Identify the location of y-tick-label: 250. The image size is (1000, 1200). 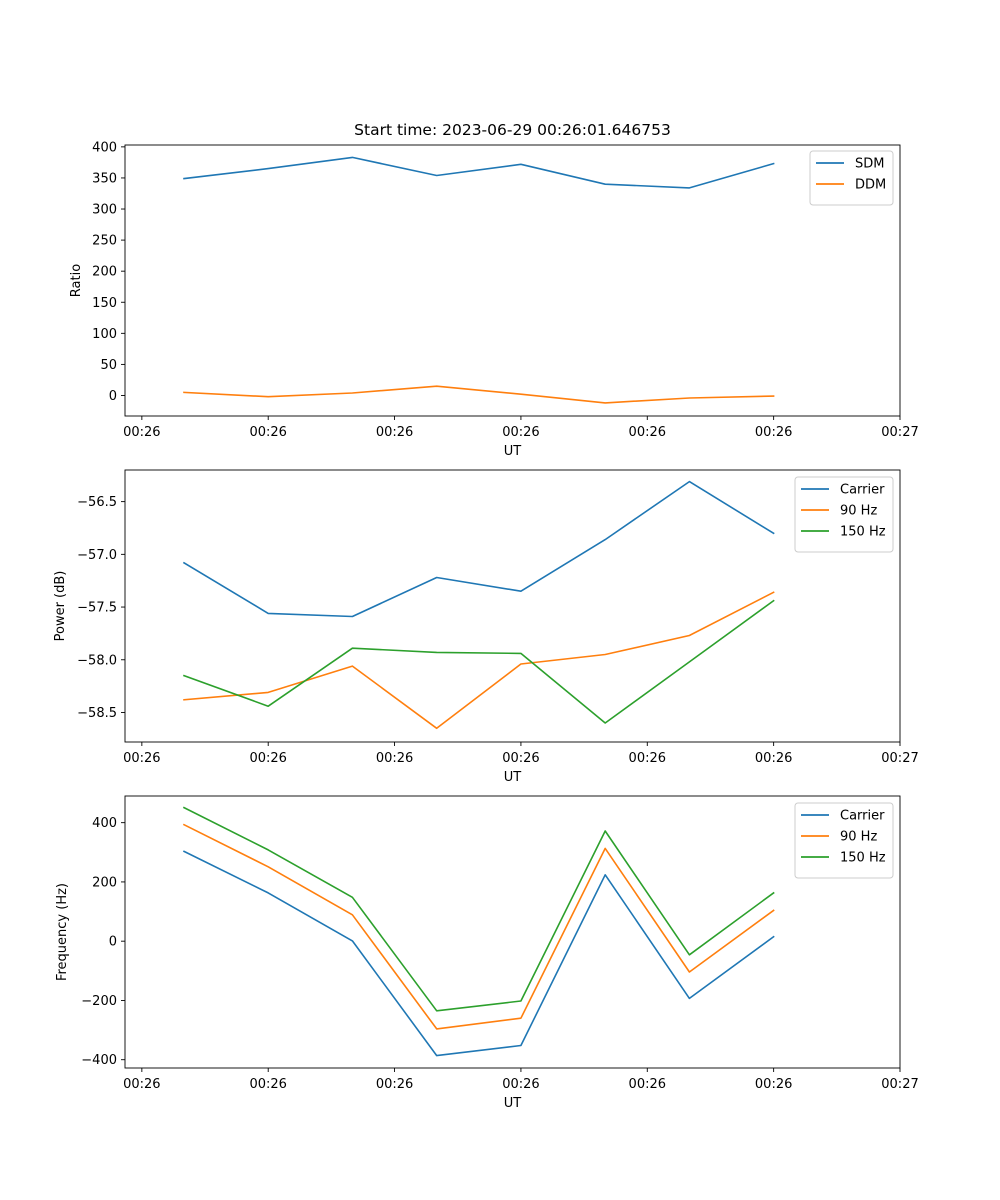
(104, 241).